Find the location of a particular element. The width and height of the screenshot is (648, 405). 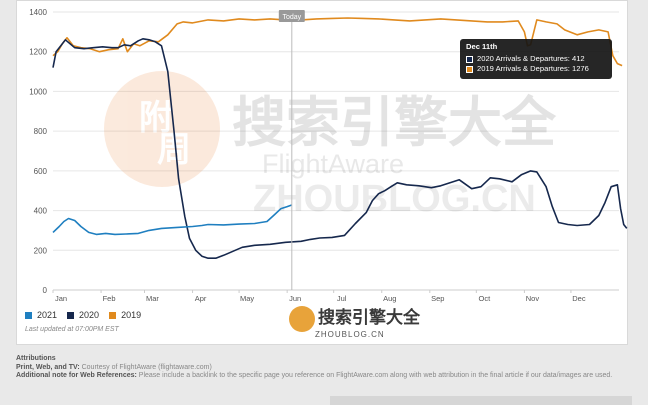

y-tick-label-200: 200 is located at coordinates (41, 250).